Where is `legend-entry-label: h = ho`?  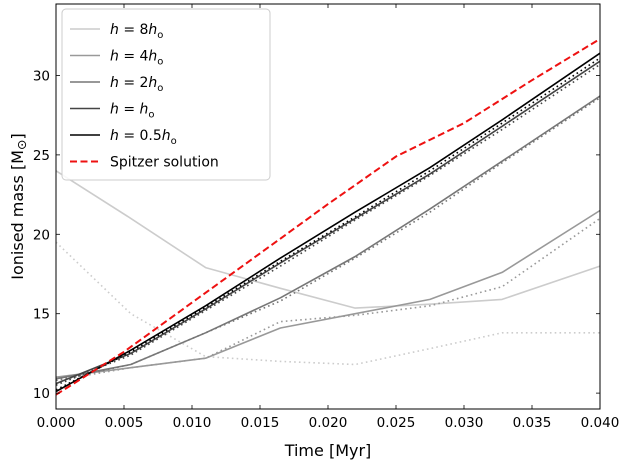
legend-entry-label: h = ho is located at coordinates (132, 111).